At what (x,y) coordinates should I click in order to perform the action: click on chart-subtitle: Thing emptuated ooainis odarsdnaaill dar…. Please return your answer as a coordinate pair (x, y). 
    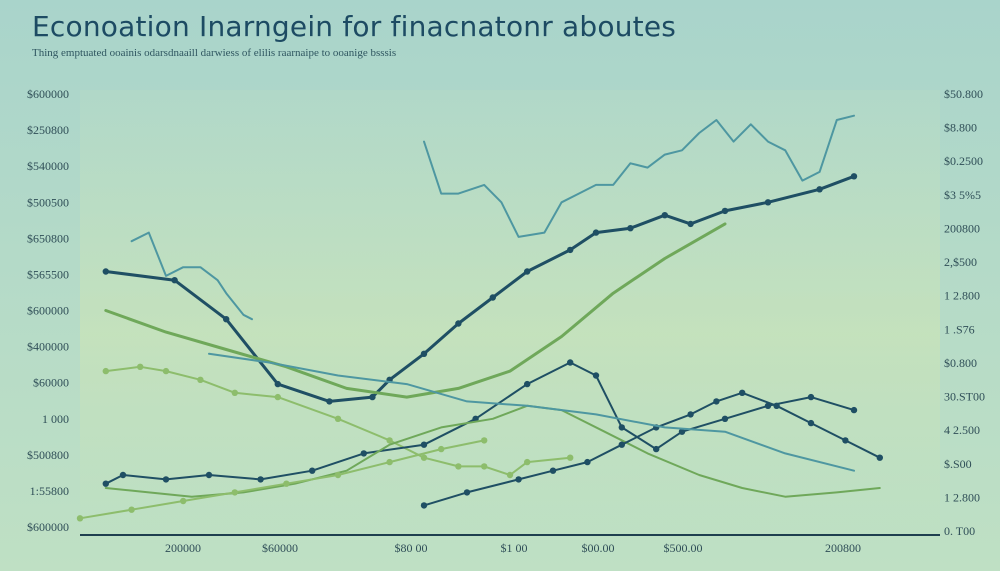
    Looking at the image, I should click on (214, 53).